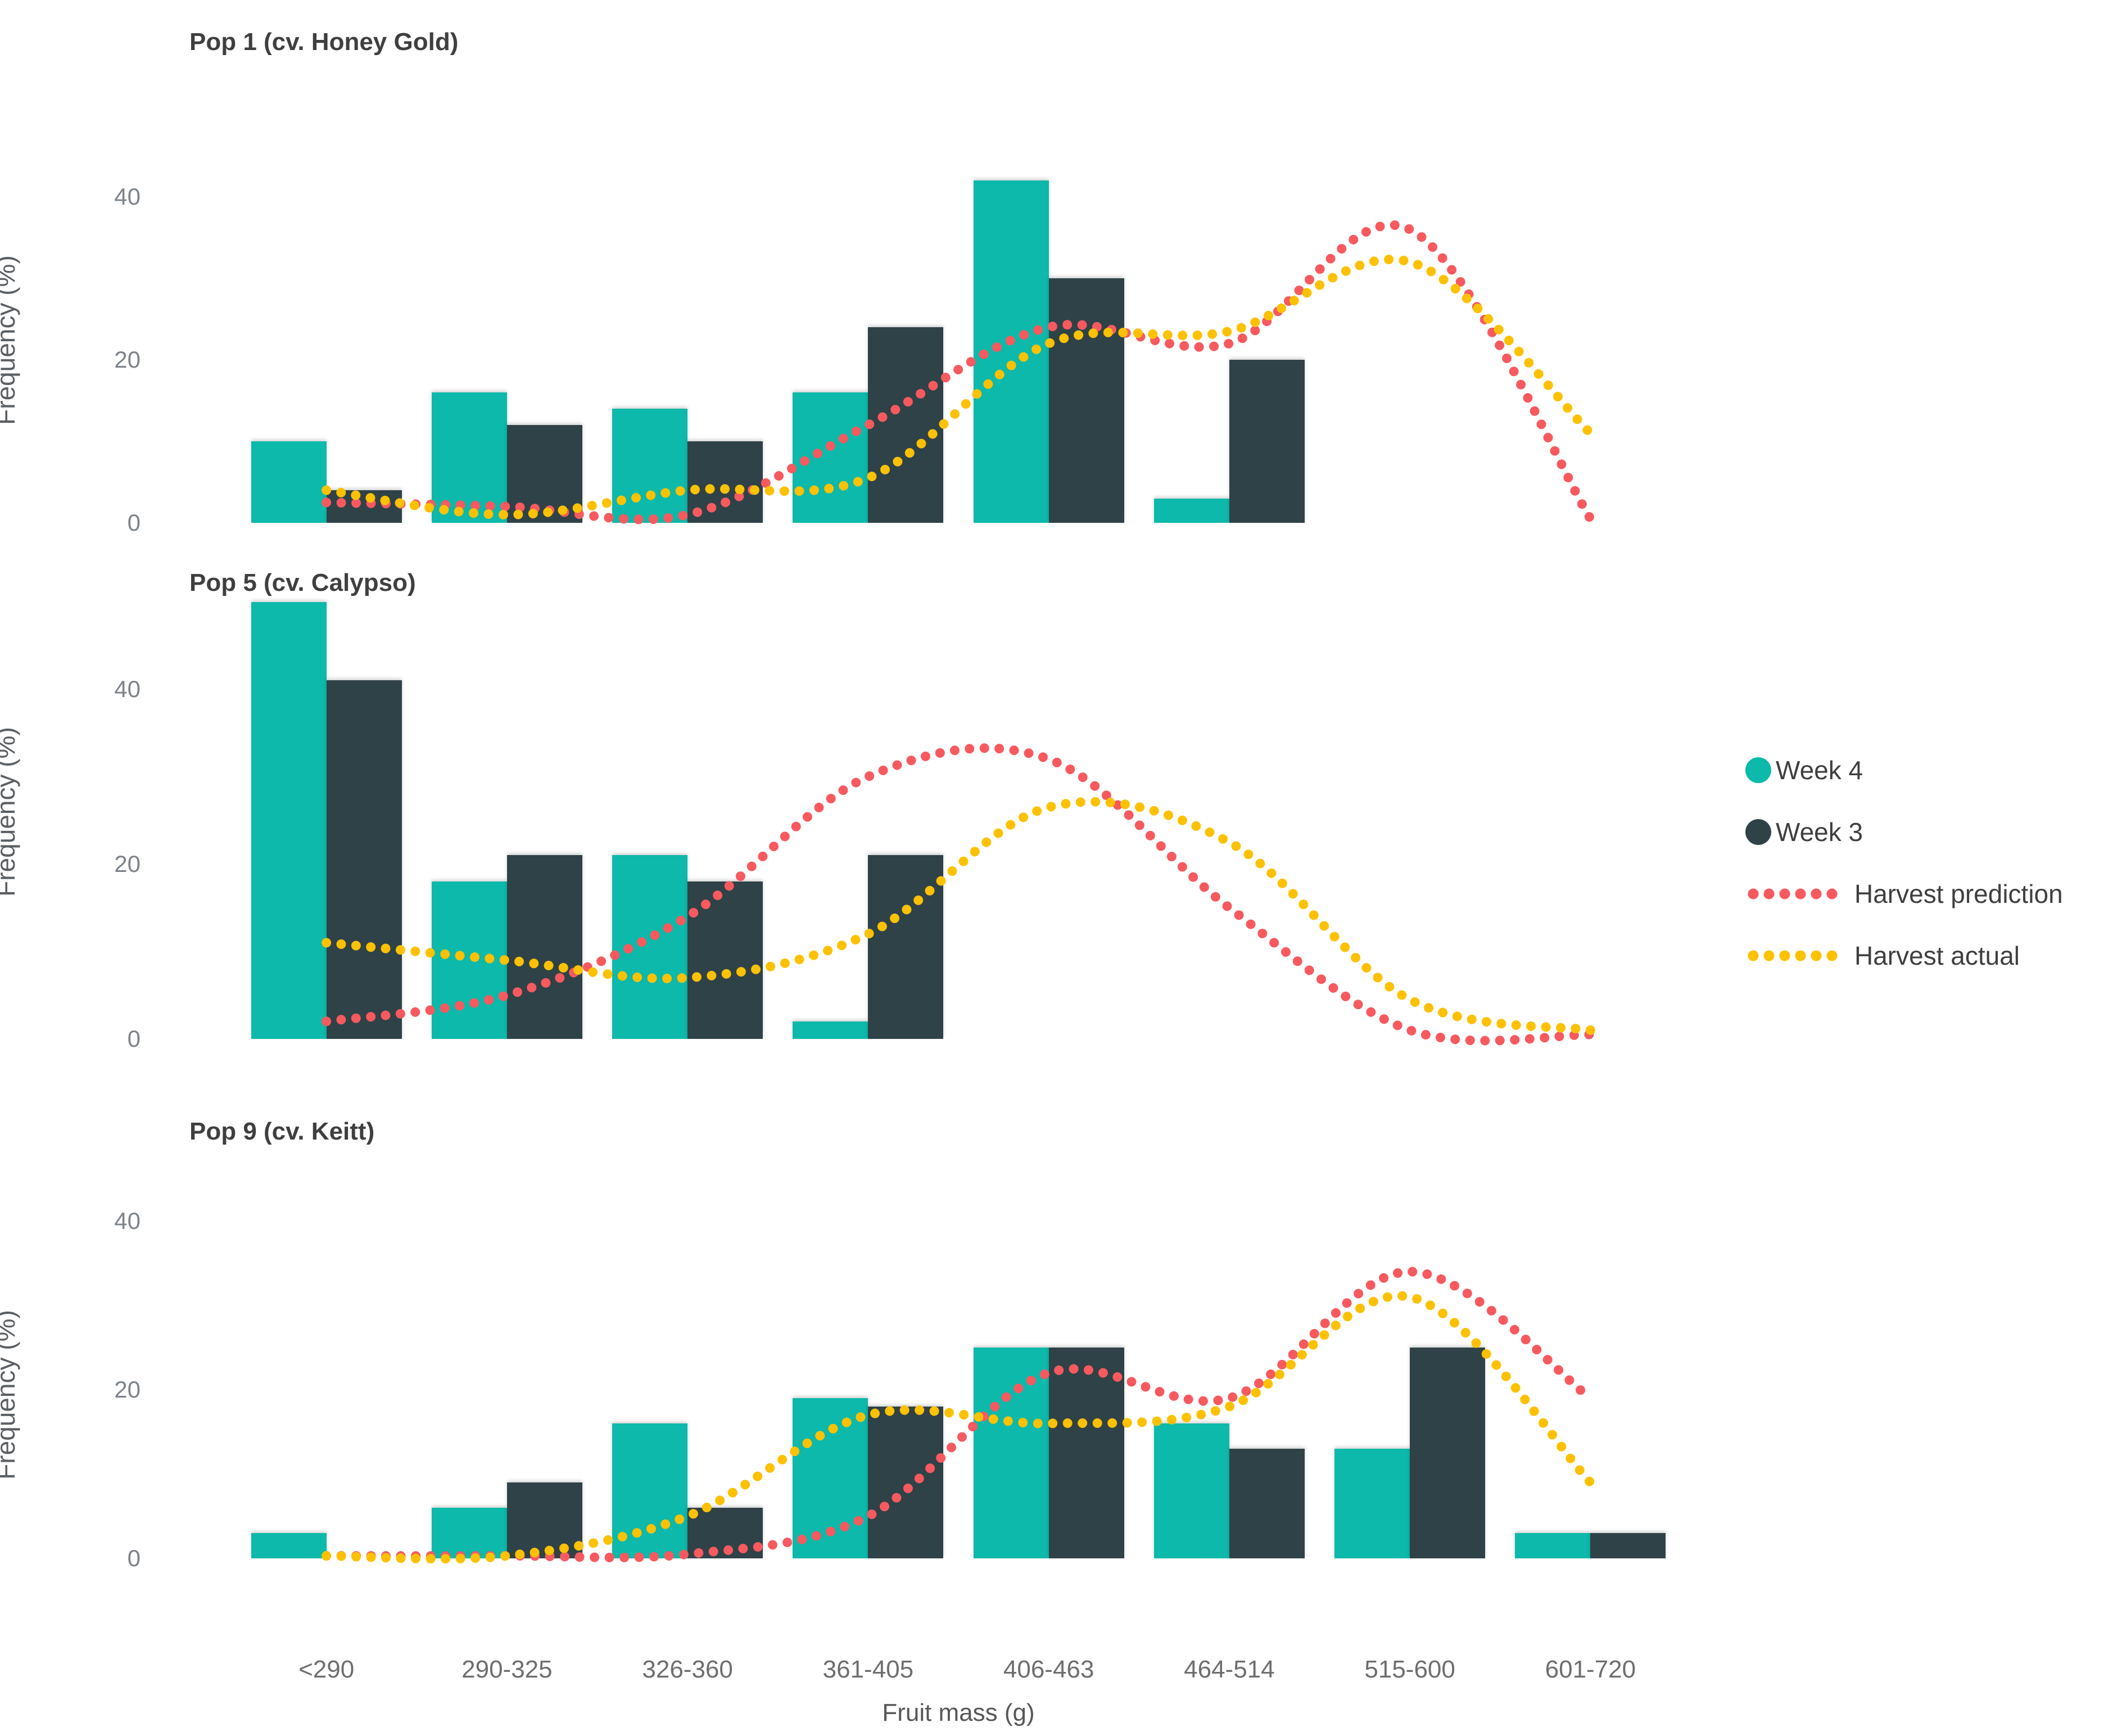 This screenshot has width=2122, height=1736. What do you see at coordinates (326, 1670) in the screenshot?
I see `x-category-label: <290` at bounding box center [326, 1670].